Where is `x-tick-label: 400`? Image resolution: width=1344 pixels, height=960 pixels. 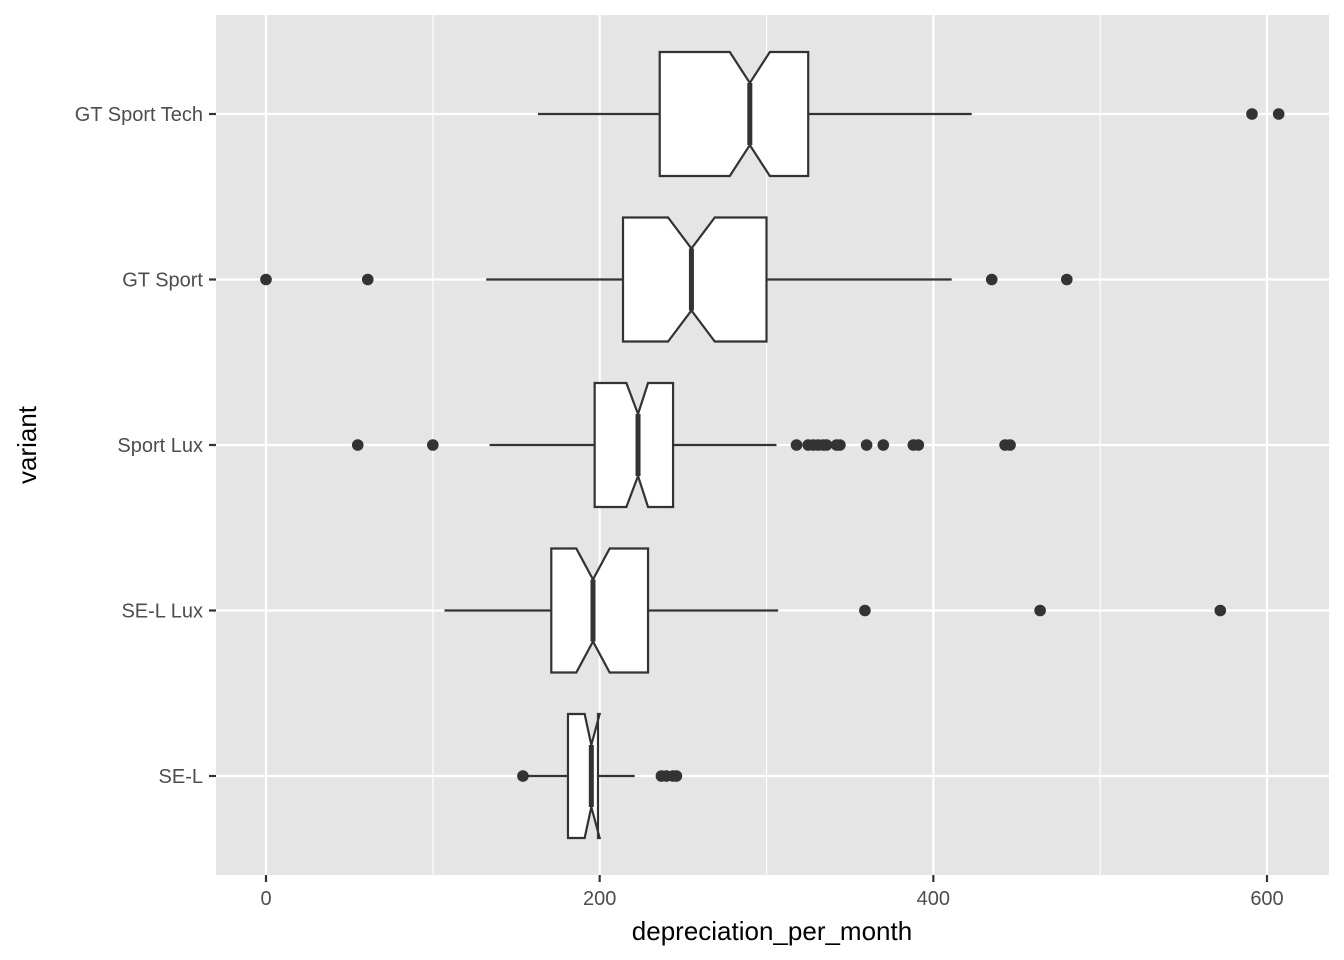
x-tick-label: 400 is located at coordinates (933, 899).